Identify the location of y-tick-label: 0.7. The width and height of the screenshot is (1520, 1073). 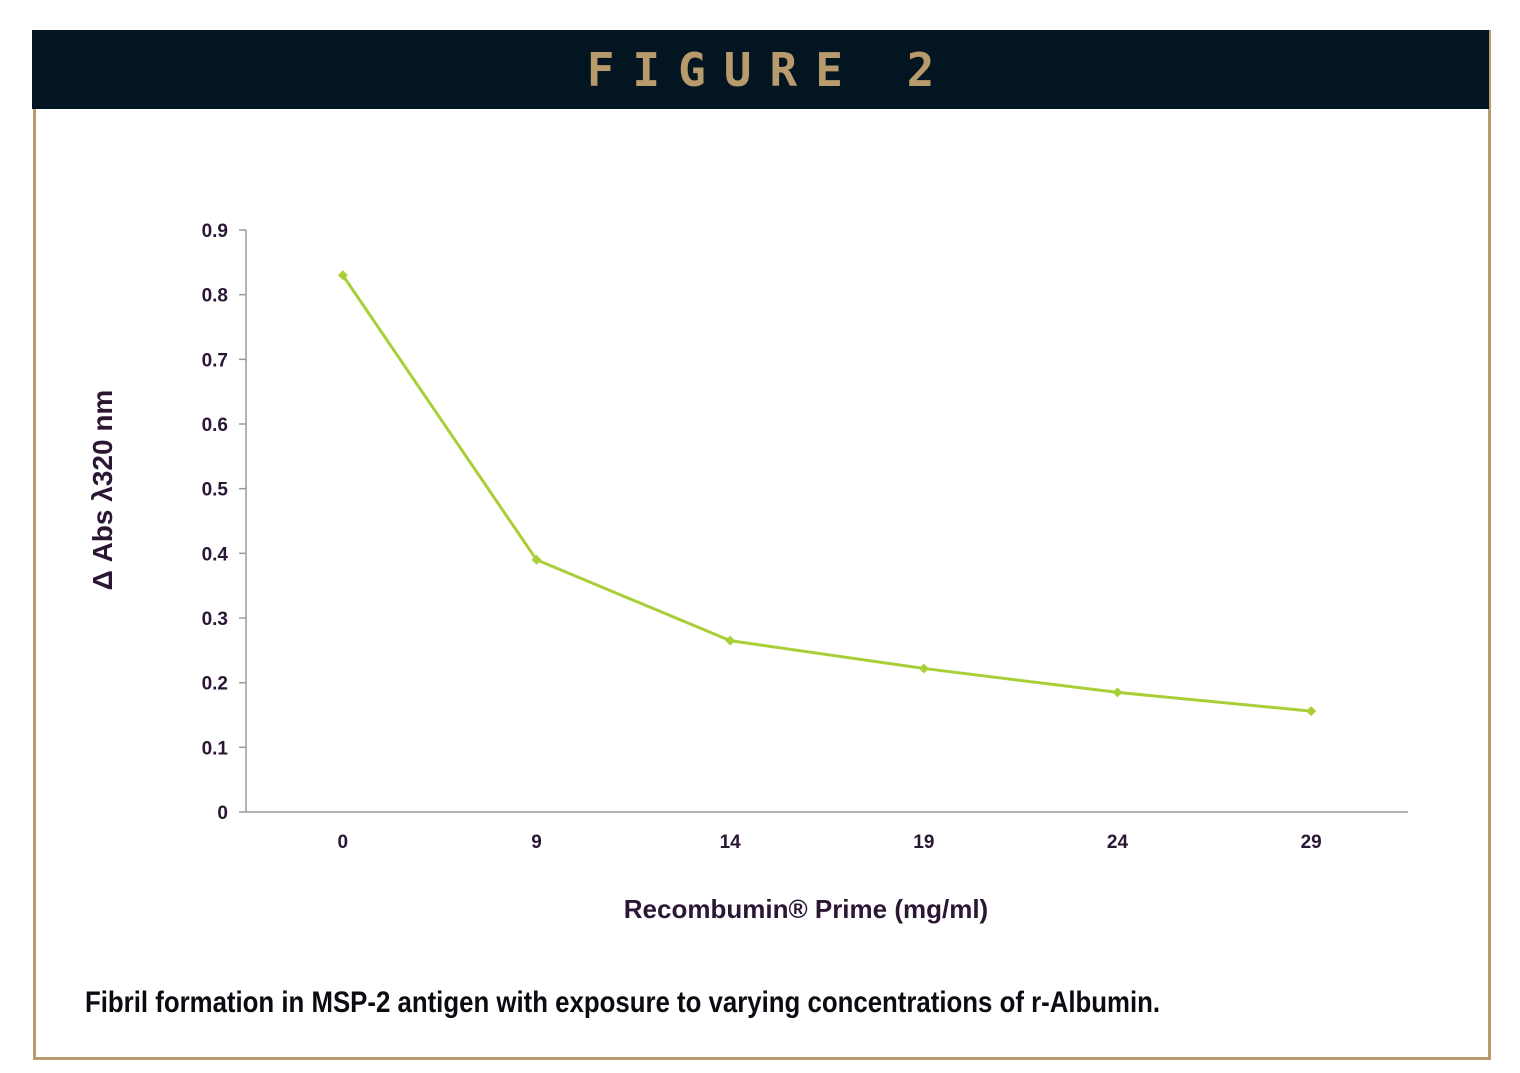
(215, 360).